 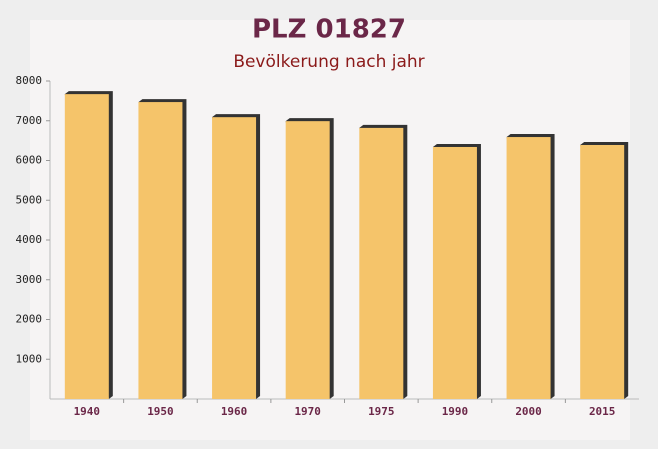 I want to click on chart-title: PLZ 01827, so click(x=329, y=30).